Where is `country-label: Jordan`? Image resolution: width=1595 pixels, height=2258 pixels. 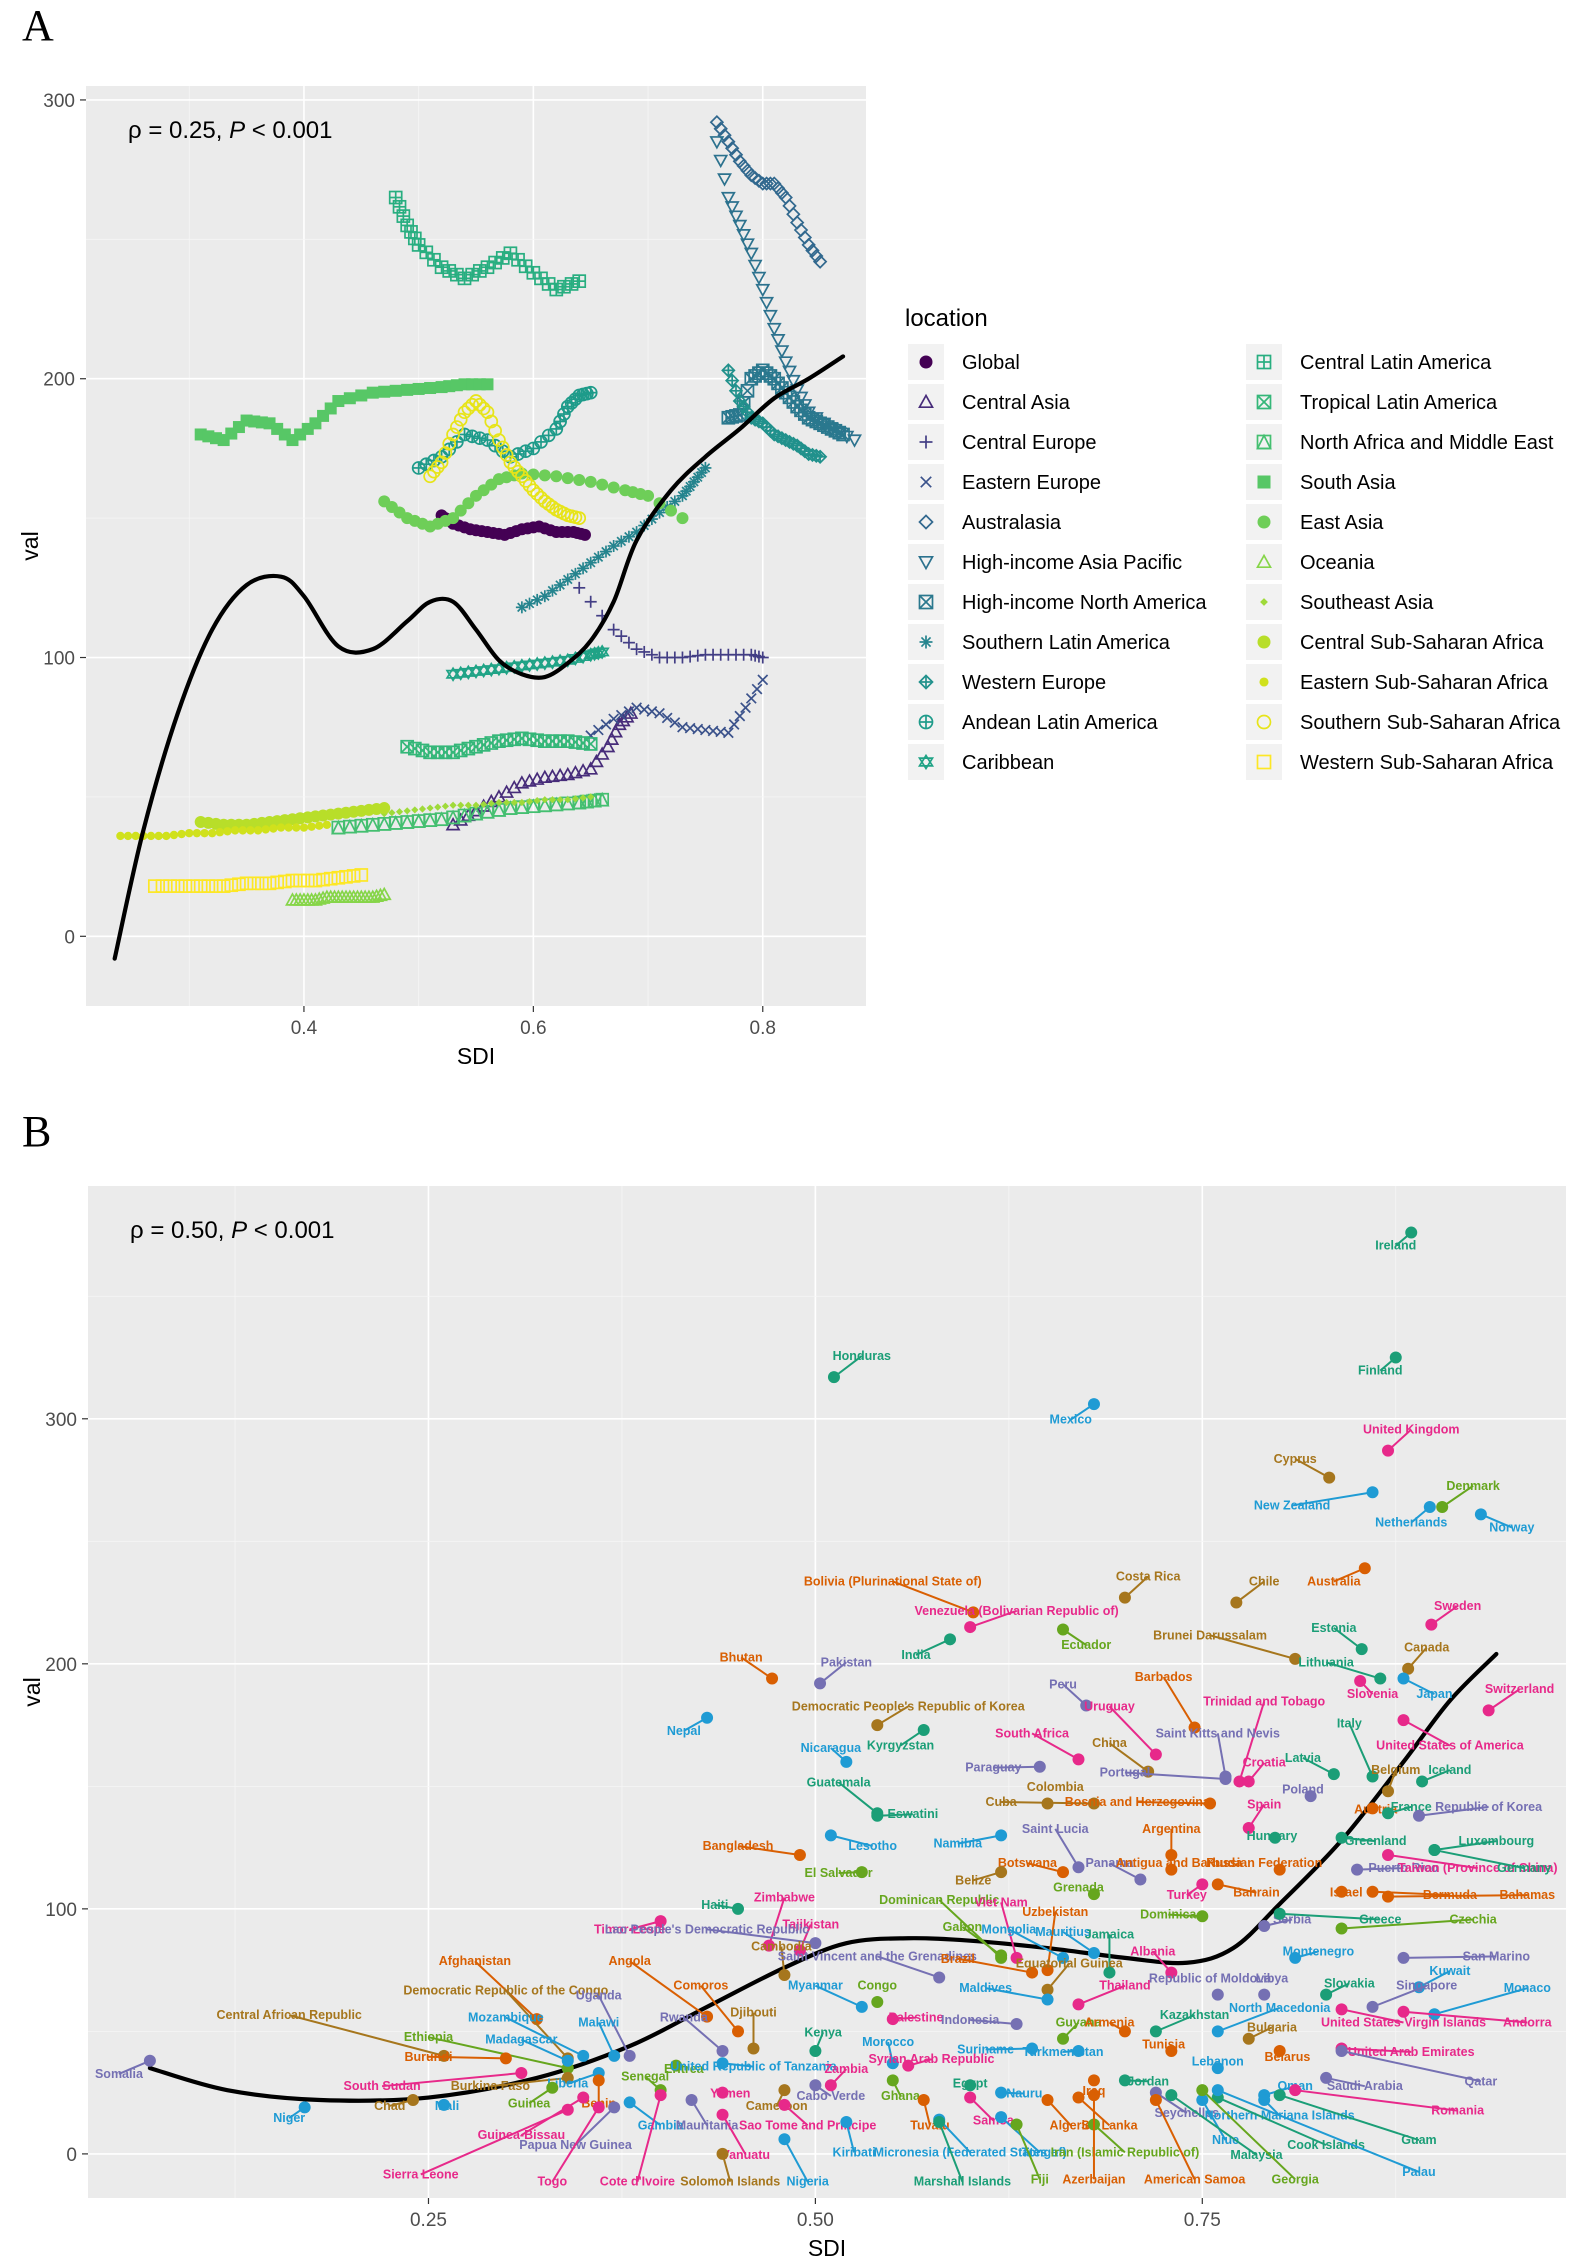
country-label: Jordan is located at coordinates (1148, 2081).